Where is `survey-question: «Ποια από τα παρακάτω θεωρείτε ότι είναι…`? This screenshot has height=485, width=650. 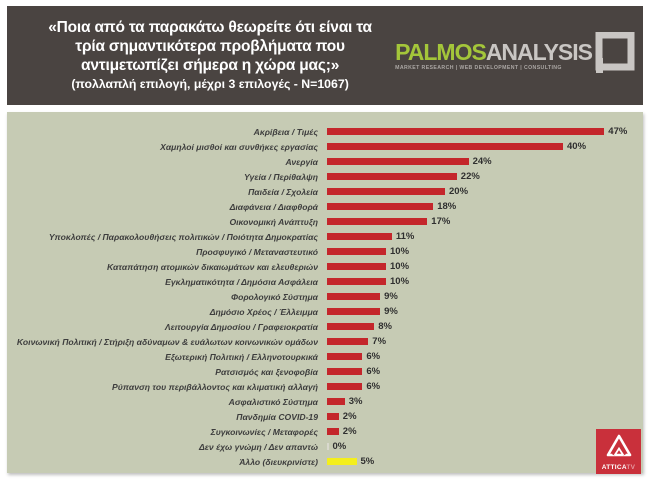 survey-question: «Ποια από τα παρακάτω θεωρείτε ότι είναι… is located at coordinates (201, 55).